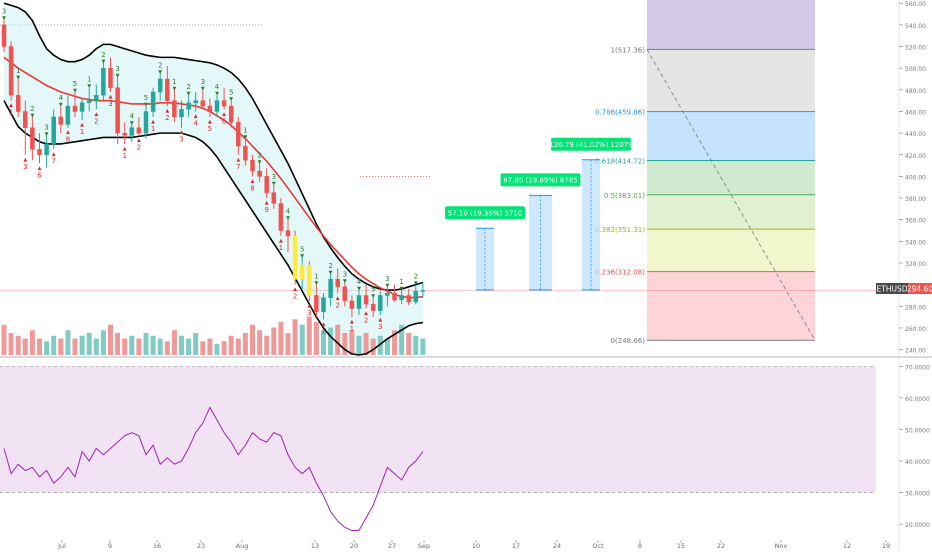 This screenshot has width=932, height=554. Describe the element at coordinates (917, 462) in the screenshot. I see `rsi-tick-label: 40.0000` at that location.